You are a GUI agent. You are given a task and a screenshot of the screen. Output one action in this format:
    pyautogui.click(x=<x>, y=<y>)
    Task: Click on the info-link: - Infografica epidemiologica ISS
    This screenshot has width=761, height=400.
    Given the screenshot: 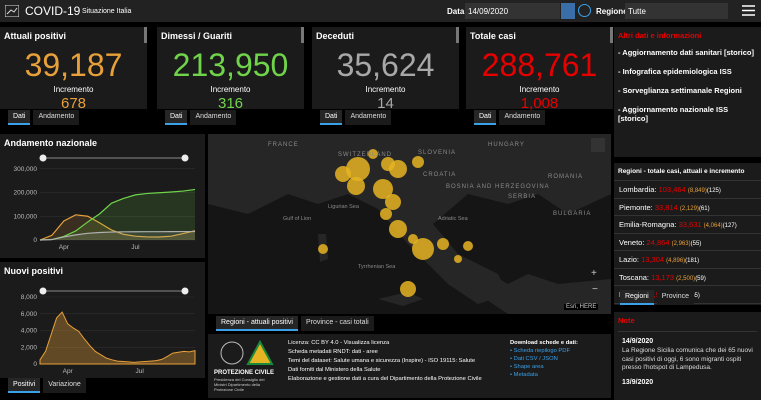 What is the action you would take?
    pyautogui.click(x=675, y=71)
    